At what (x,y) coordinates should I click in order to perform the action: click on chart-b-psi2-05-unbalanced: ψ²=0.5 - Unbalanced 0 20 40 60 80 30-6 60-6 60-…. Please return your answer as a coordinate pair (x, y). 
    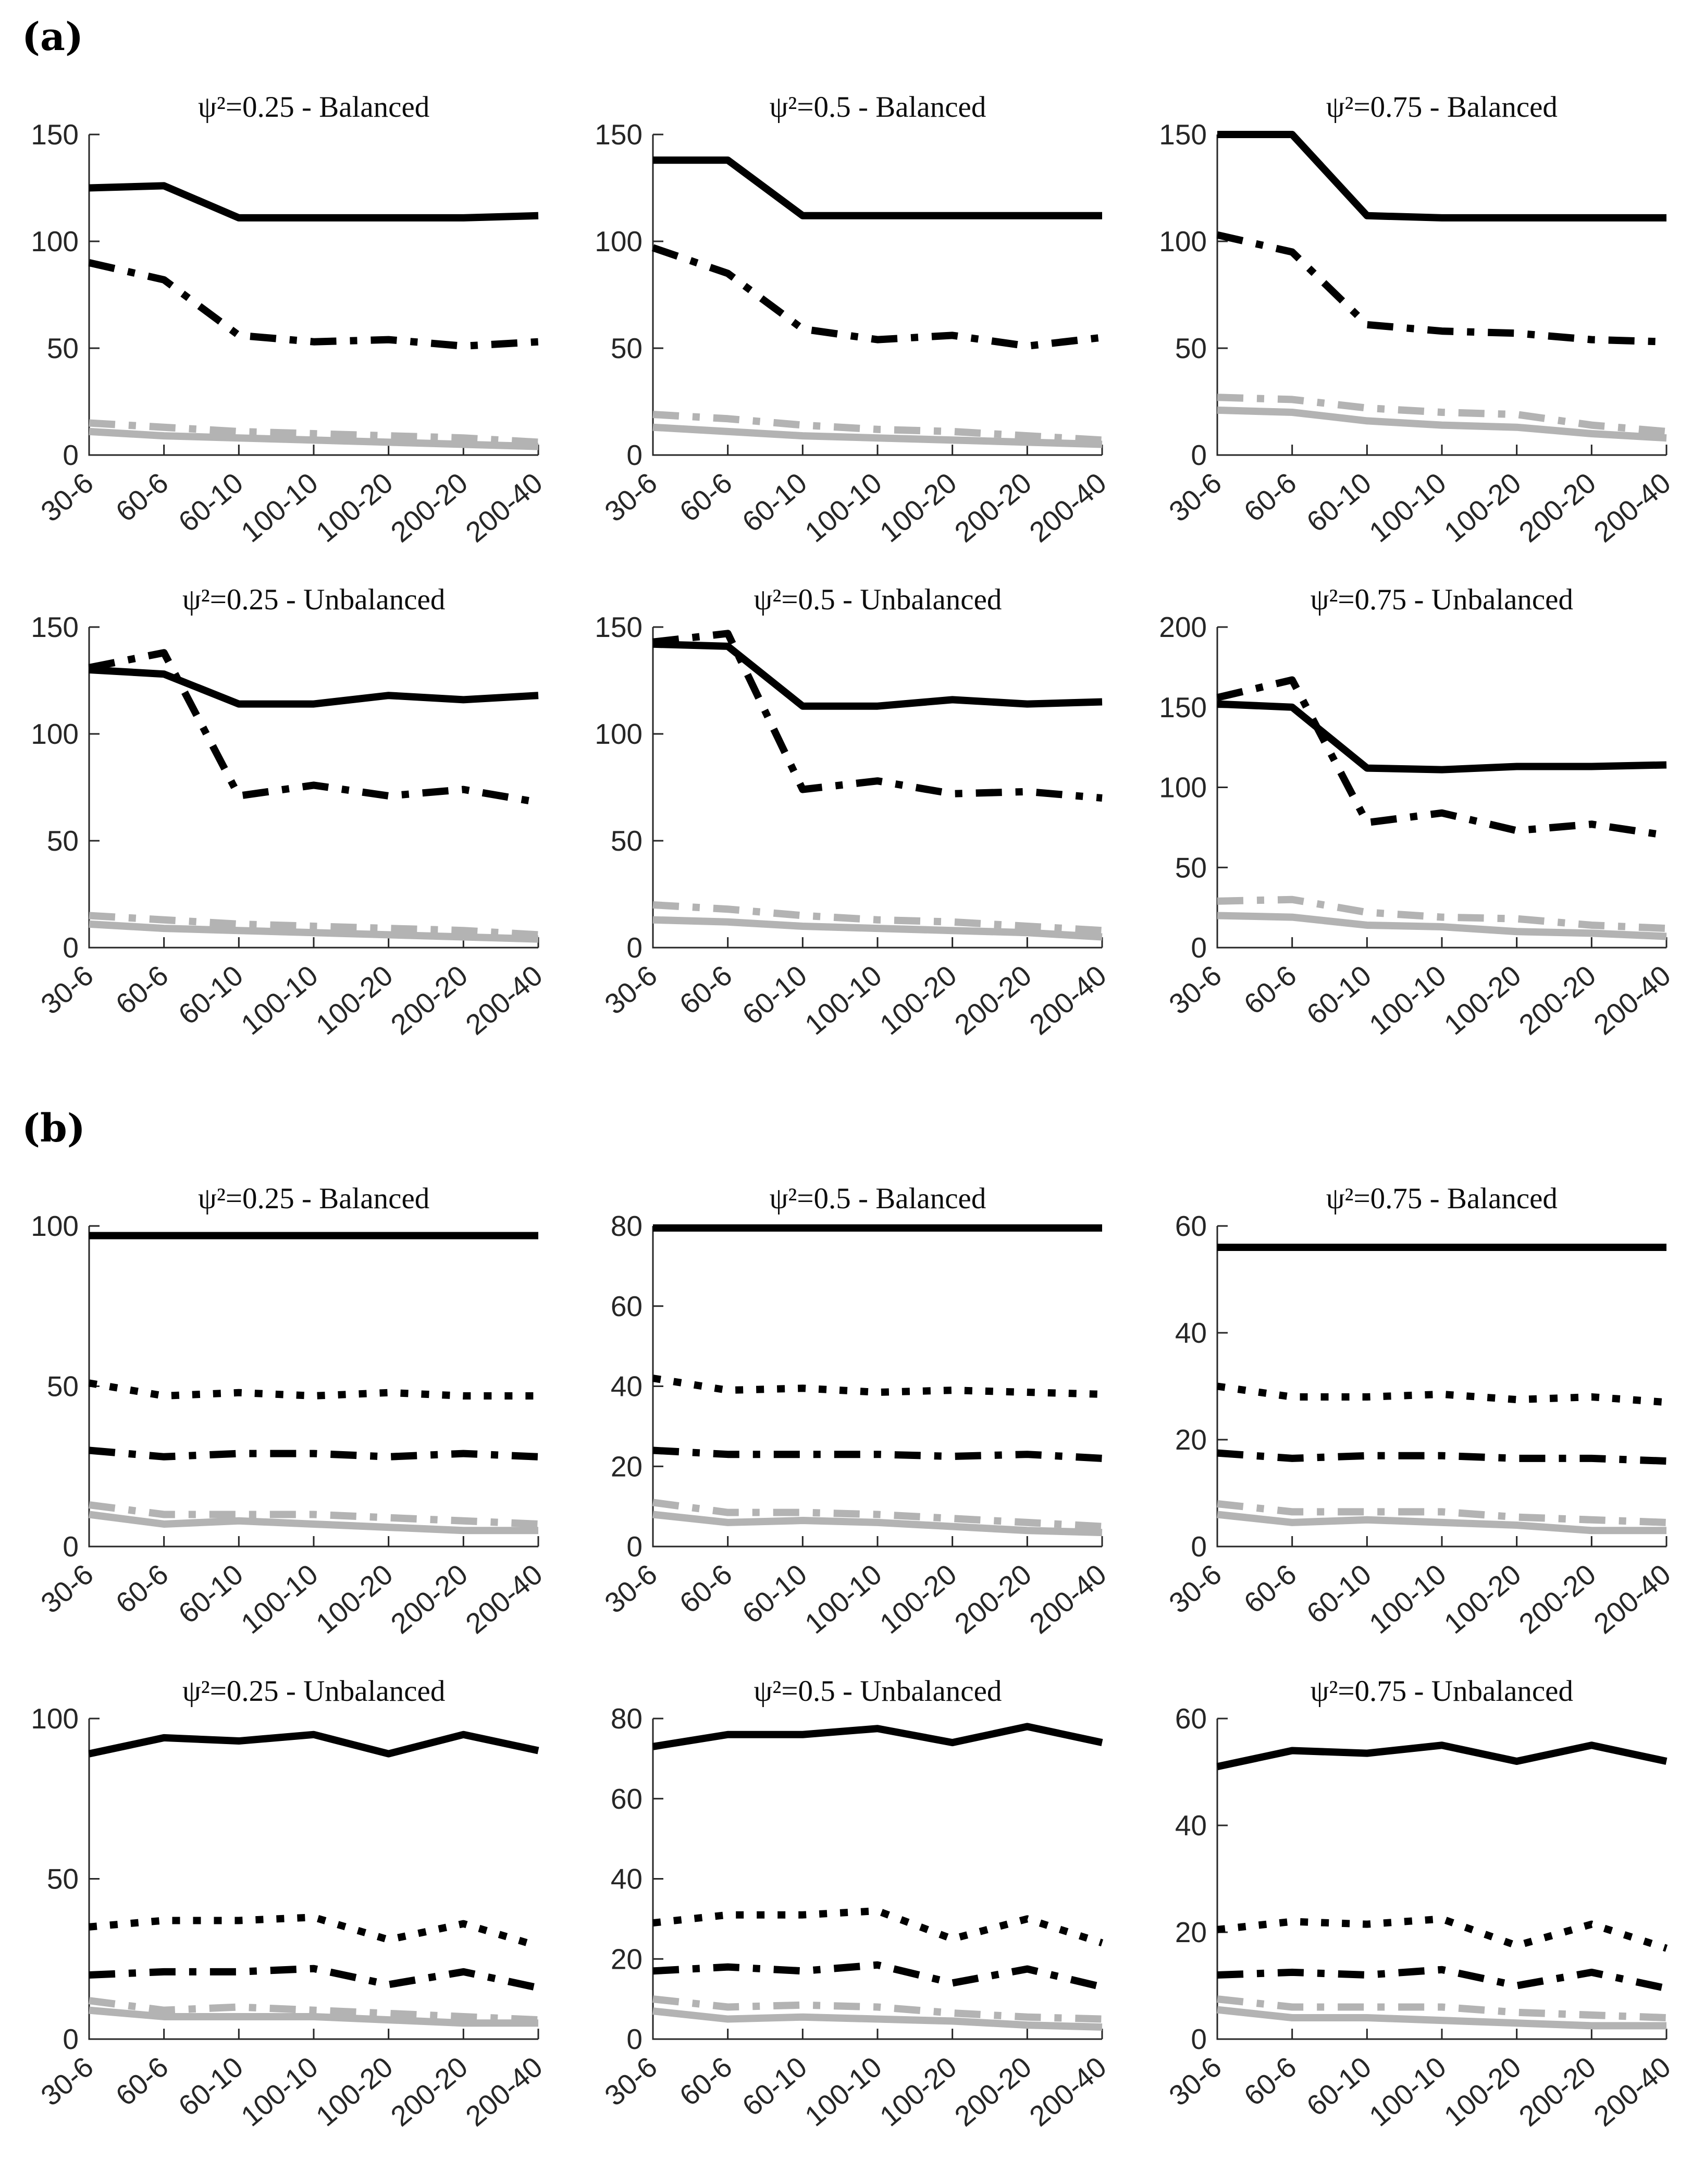
    Looking at the image, I should click on (845, 1912).